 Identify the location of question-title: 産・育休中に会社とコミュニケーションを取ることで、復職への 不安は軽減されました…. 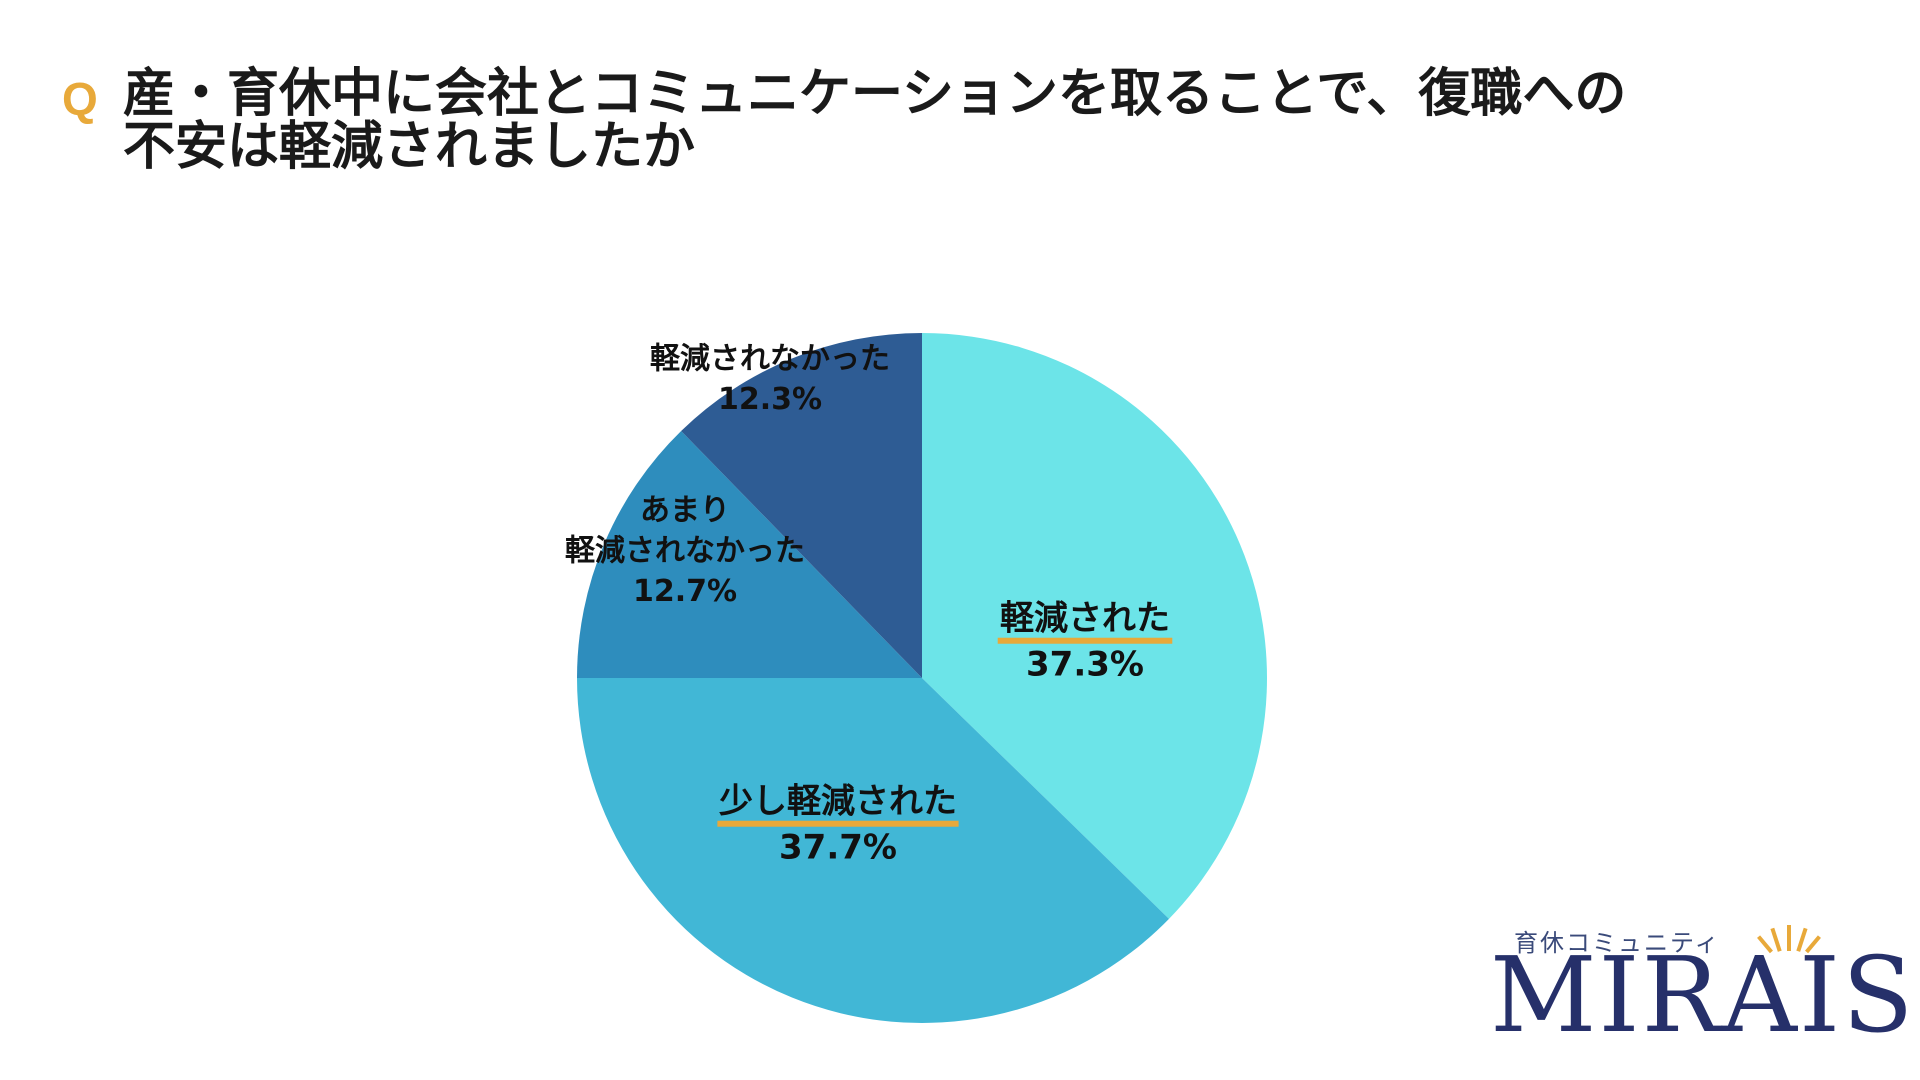
(983, 121).